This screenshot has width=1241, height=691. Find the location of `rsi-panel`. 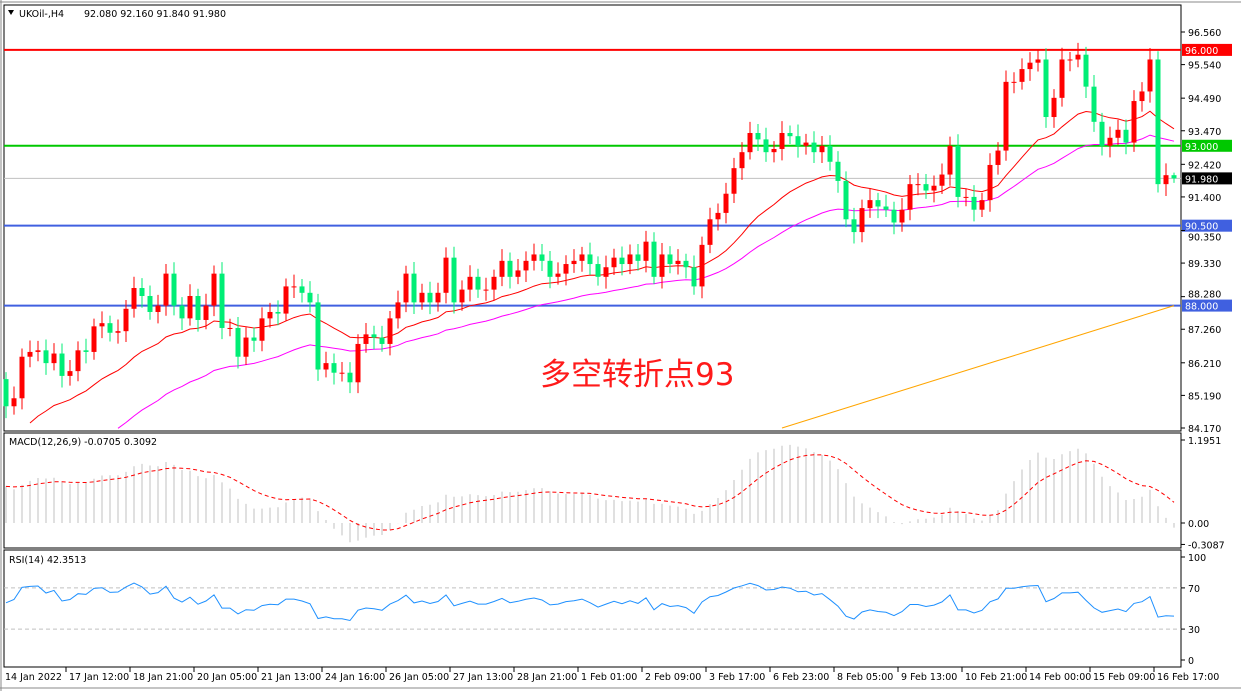

rsi-panel is located at coordinates (592, 606).